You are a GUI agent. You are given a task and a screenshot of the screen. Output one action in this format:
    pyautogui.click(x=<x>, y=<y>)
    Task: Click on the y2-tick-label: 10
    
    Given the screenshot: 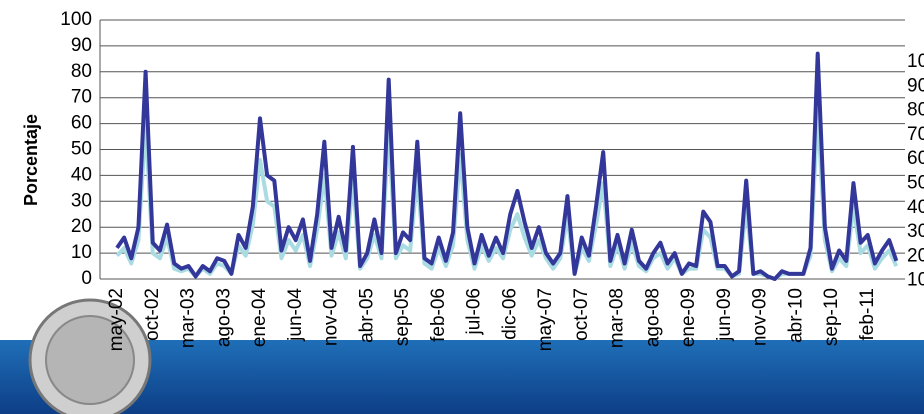 What is the action you would take?
    pyautogui.click(x=915, y=280)
    